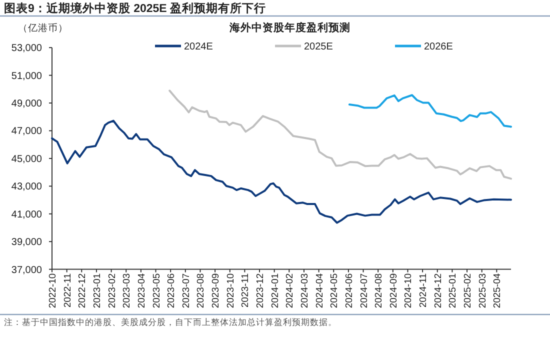  What do you see at coordinates (290, 290) in the screenshot?
I see `x-tick-label: 2024-02` at bounding box center [290, 290].